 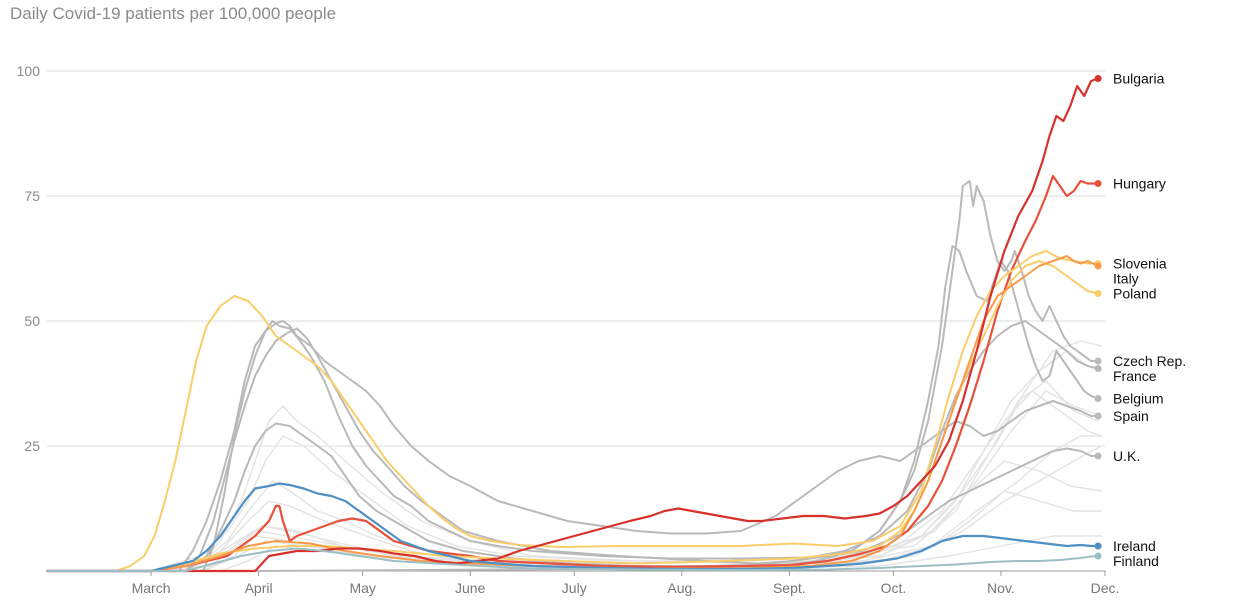 I want to click on x-tick-label: July, so click(x=574, y=588).